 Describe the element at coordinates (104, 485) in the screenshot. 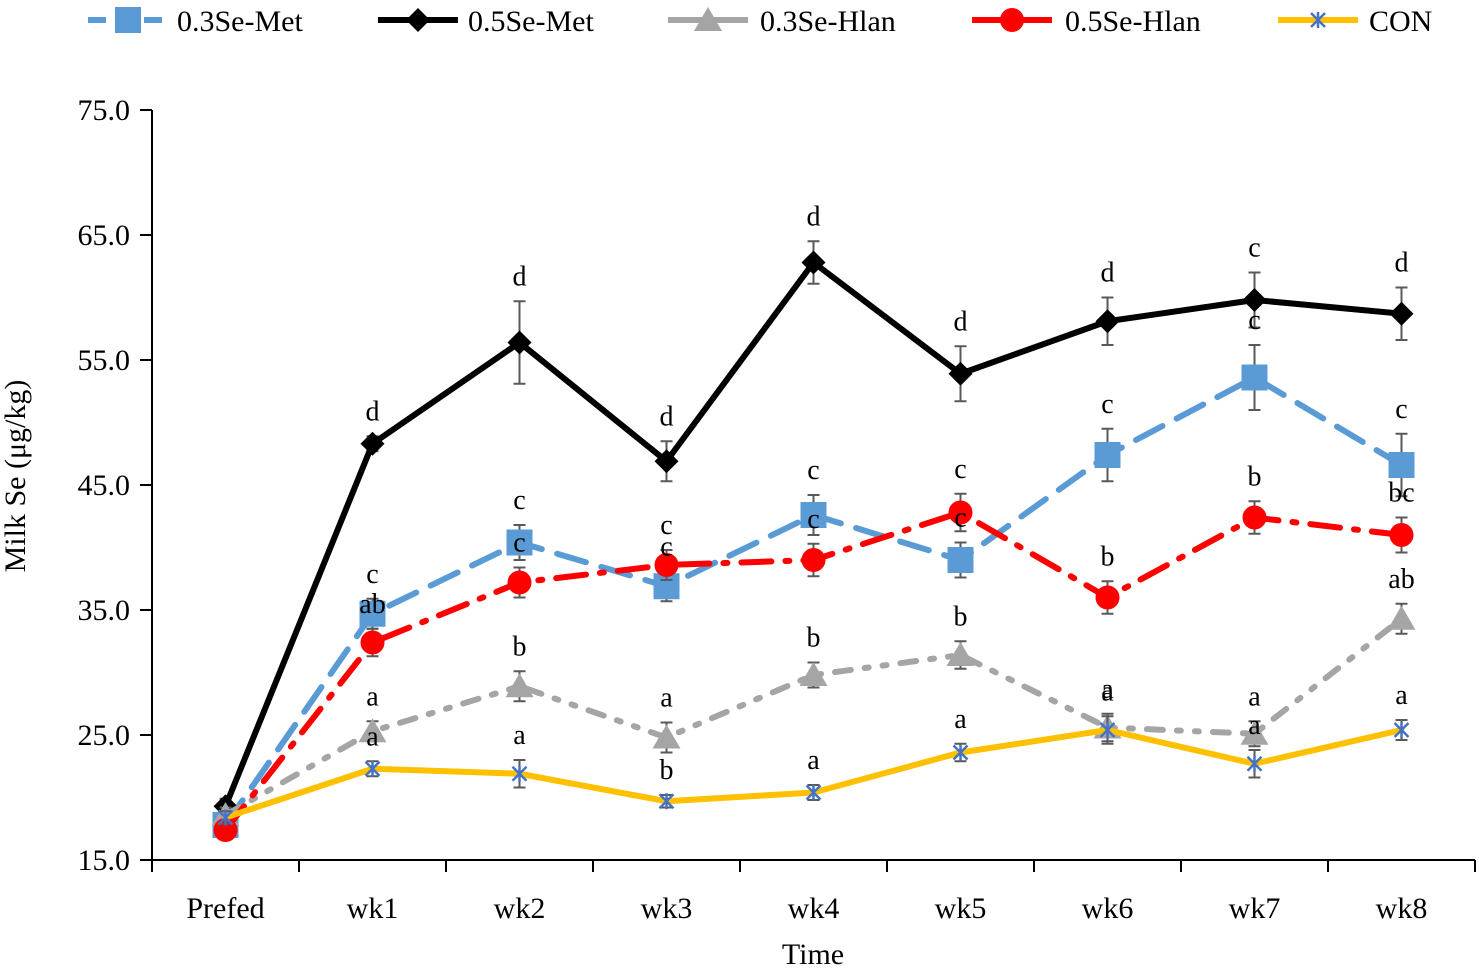

I see `y-tick-label: 45.0` at that location.